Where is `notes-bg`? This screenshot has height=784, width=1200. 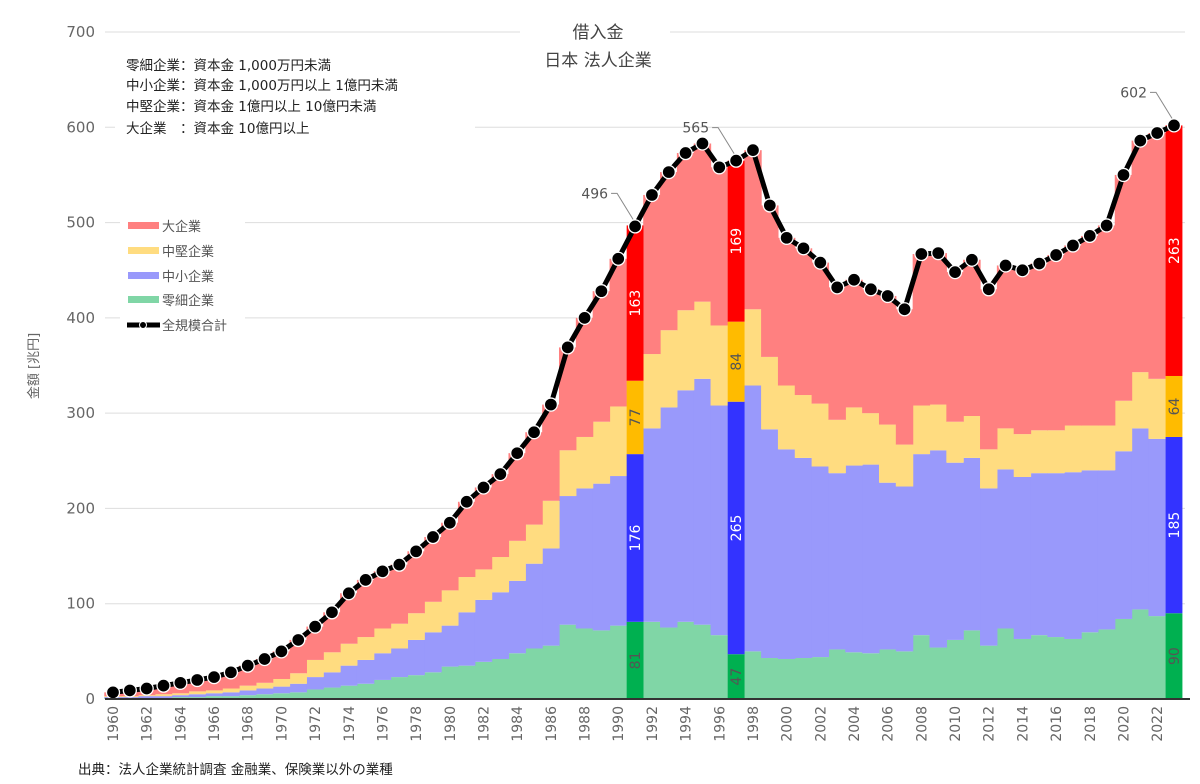 notes-bg is located at coordinates (295, 93).